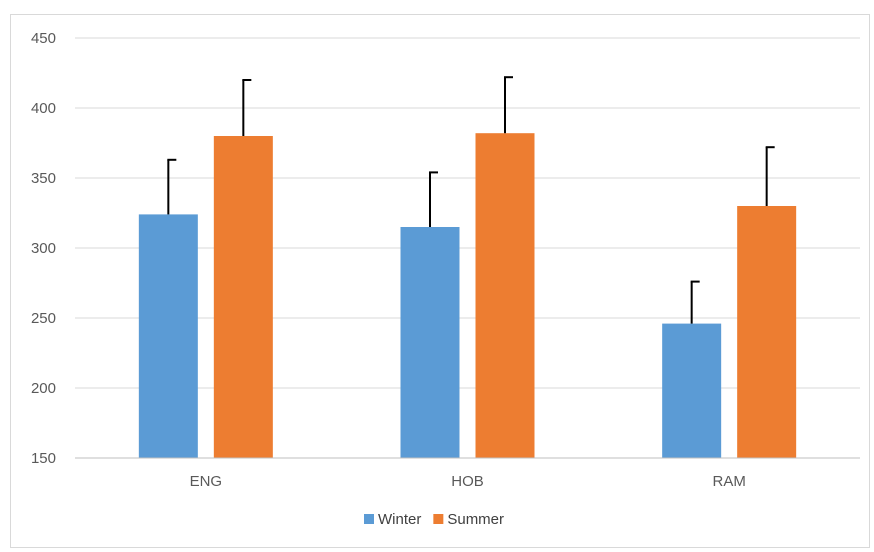 The width and height of the screenshot is (874, 552). Describe the element at coordinates (43, 318) in the screenshot. I see `y-tick-label: 250` at that location.